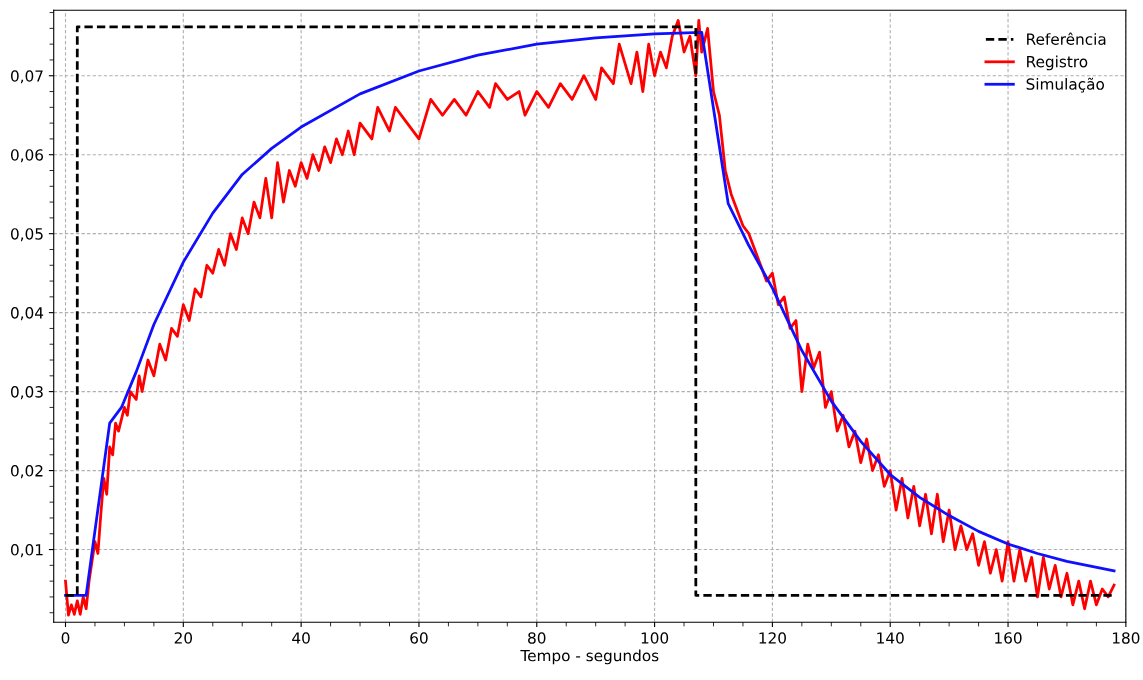  Describe the element at coordinates (301, 638) in the screenshot. I see `x-tick-label: 40` at that location.